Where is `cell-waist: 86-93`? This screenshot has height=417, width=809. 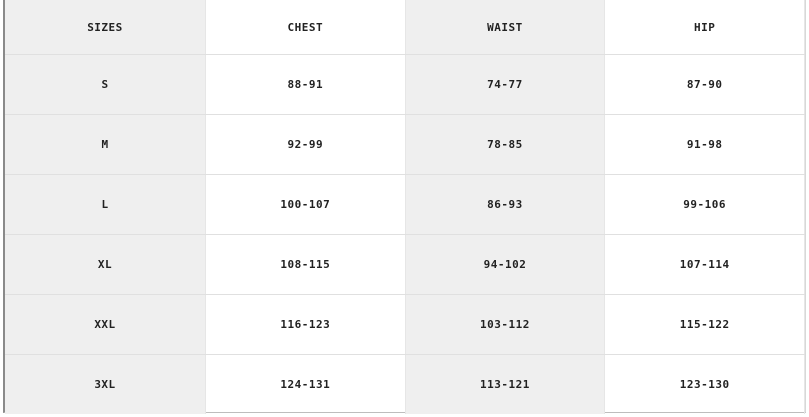 cell-waist: 86-93 is located at coordinates (505, 204).